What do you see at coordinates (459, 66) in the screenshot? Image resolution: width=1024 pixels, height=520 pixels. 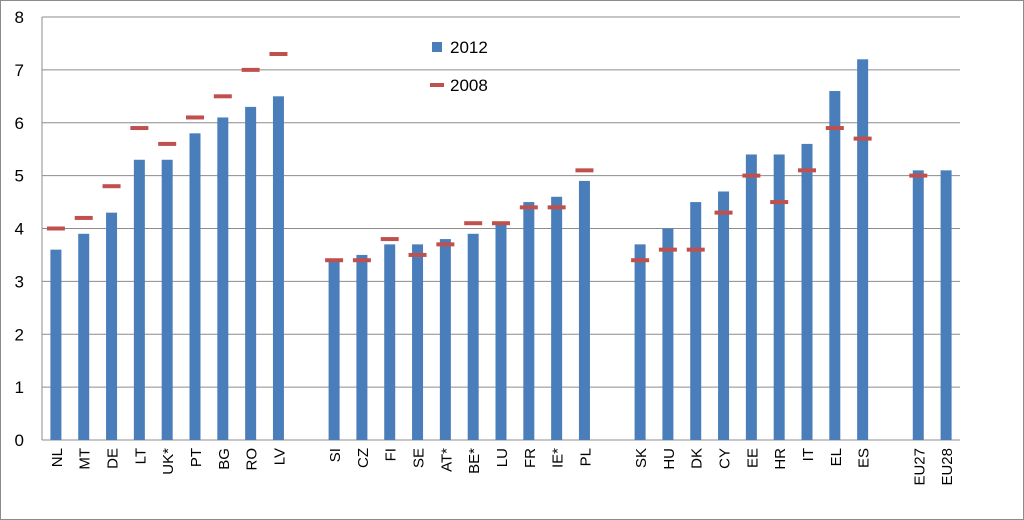 I see `legend: 2012 2008` at bounding box center [459, 66].